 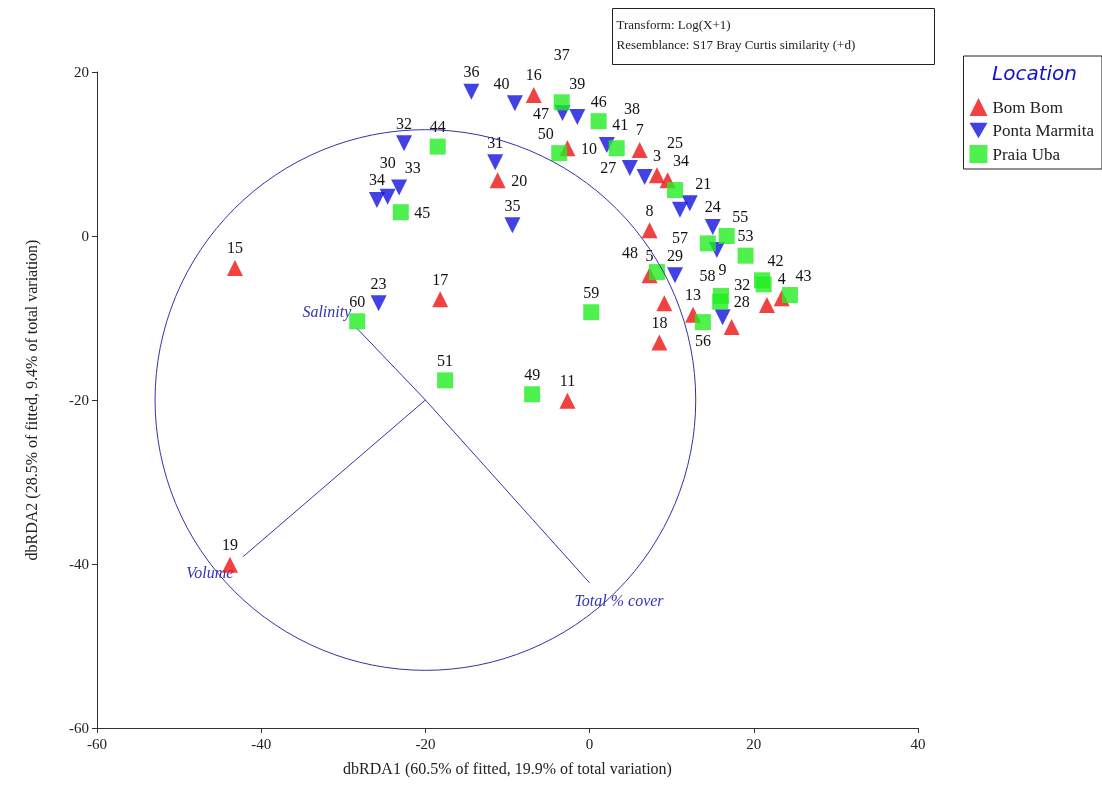 What do you see at coordinates (693, 295) in the screenshot?
I see `annotation: 13` at bounding box center [693, 295].